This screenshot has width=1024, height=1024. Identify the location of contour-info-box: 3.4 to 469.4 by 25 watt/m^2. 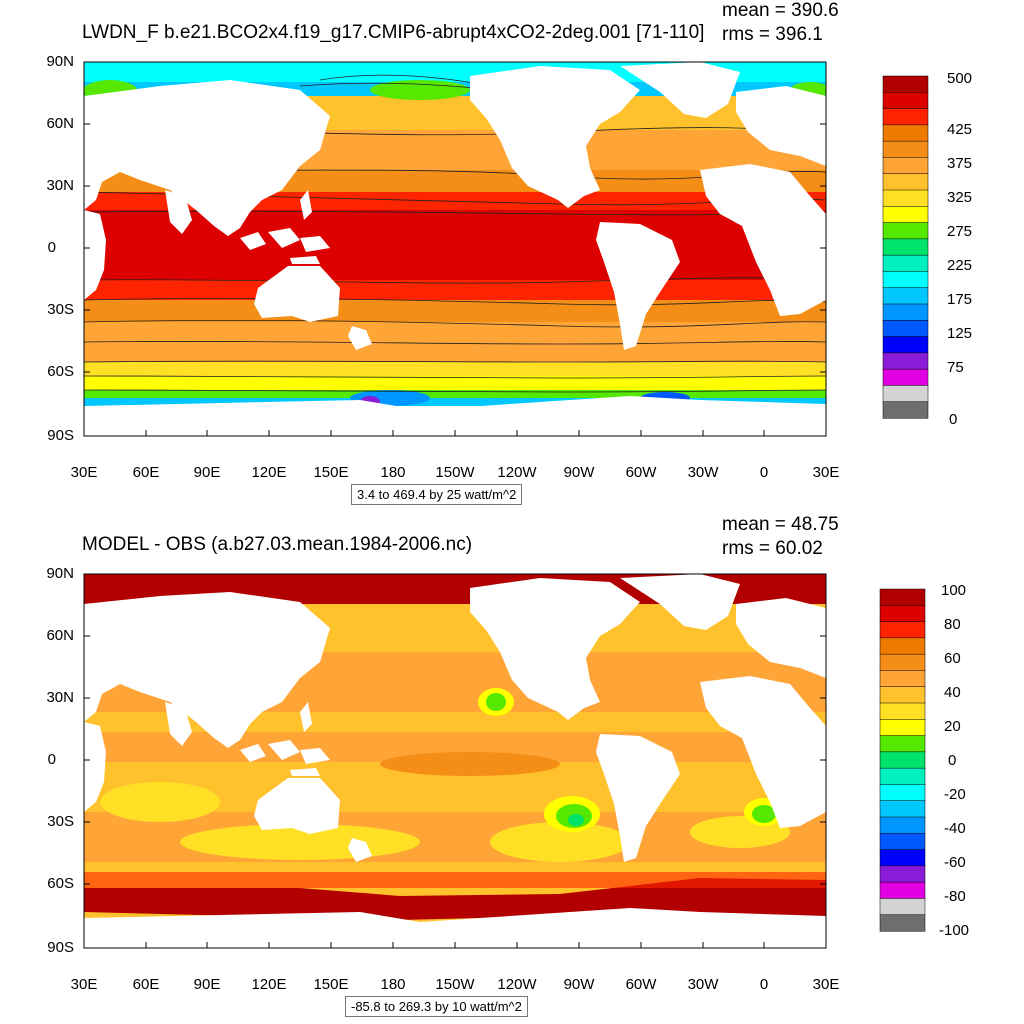
(437, 494).